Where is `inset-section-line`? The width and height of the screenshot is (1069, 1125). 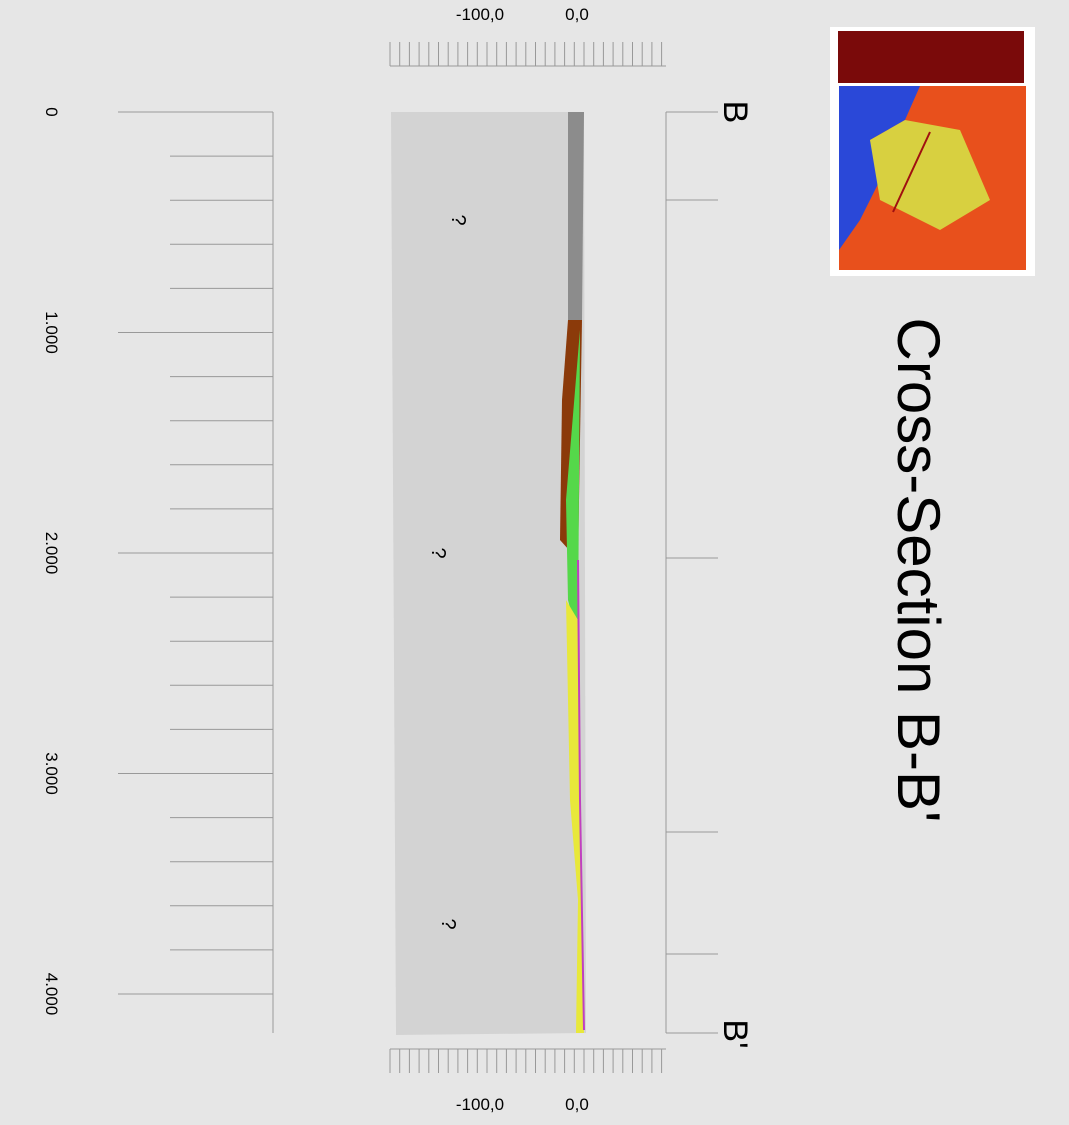 inset-section-line is located at coordinates (911, 172).